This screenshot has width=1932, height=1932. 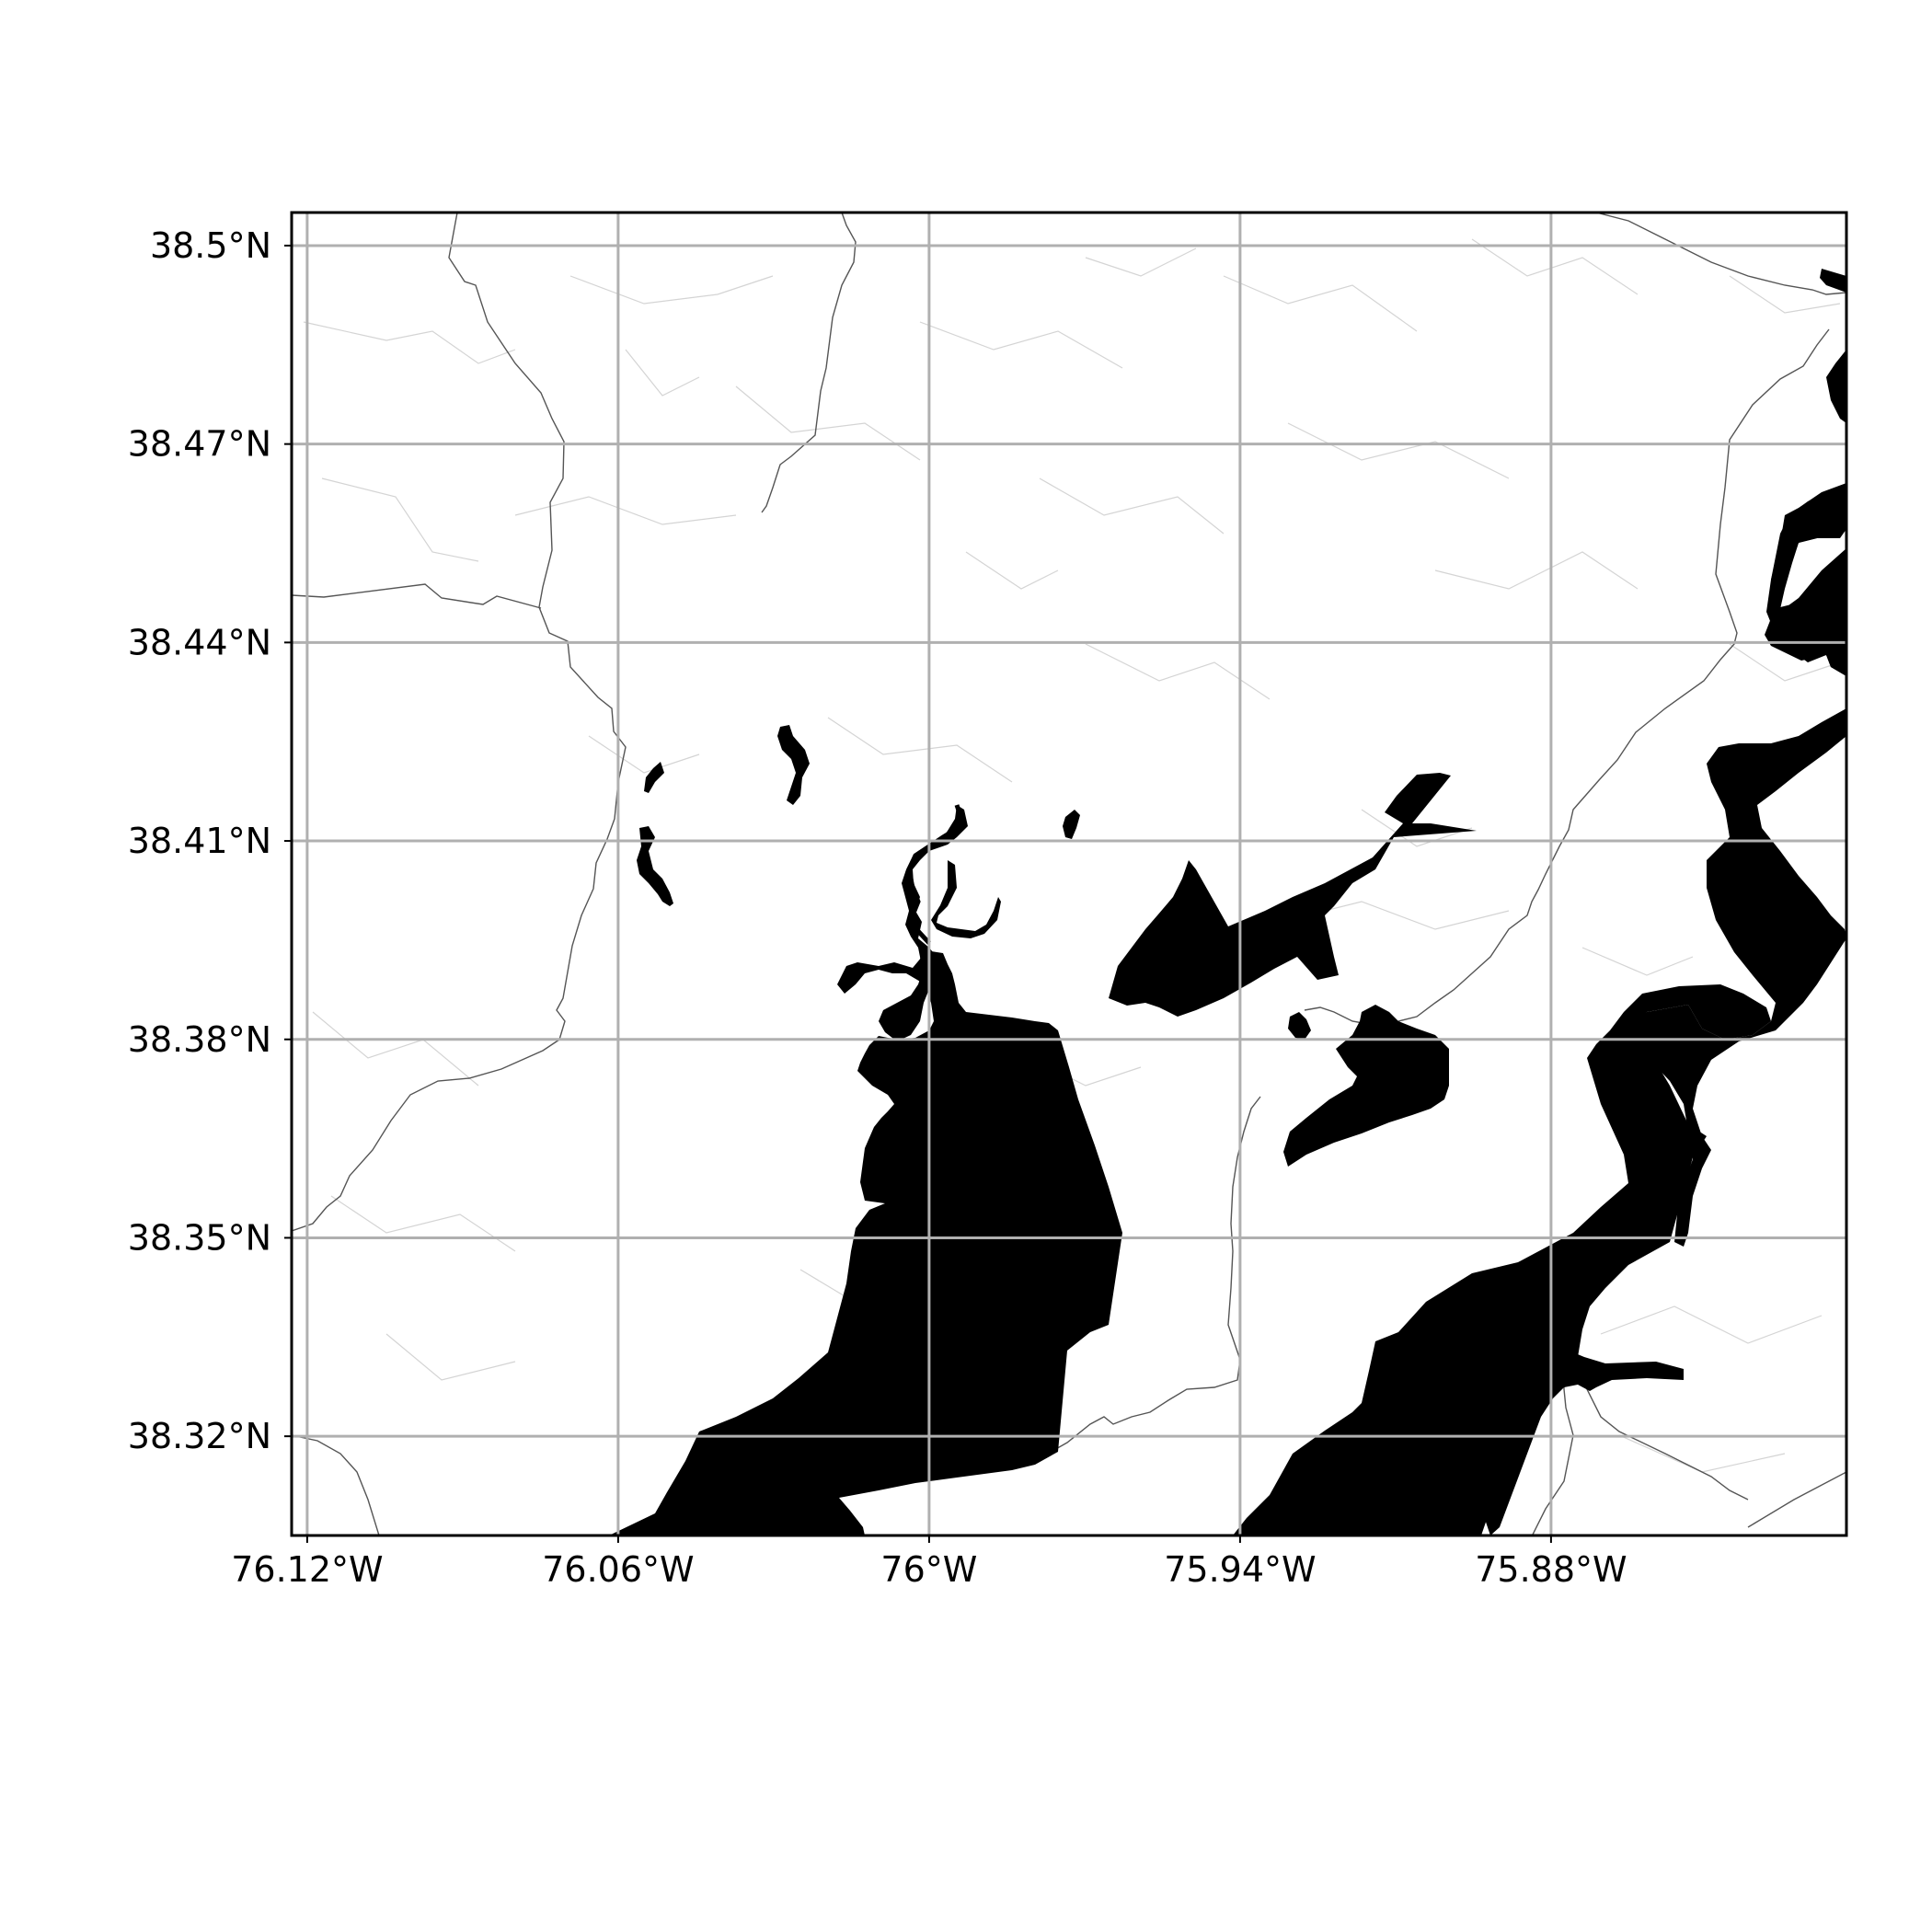 What do you see at coordinates (199, 841) in the screenshot?
I see `y-tick-label: 38.41°N` at bounding box center [199, 841].